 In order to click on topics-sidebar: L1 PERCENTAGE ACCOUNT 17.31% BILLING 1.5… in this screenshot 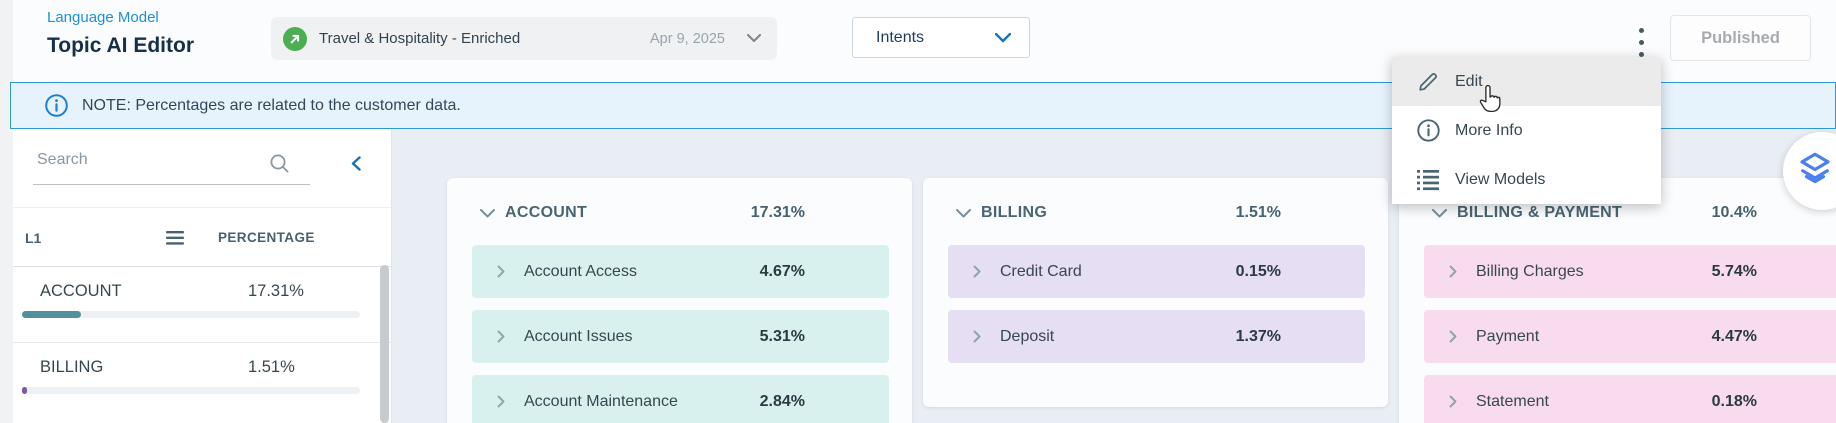, I will do `click(202, 276)`.